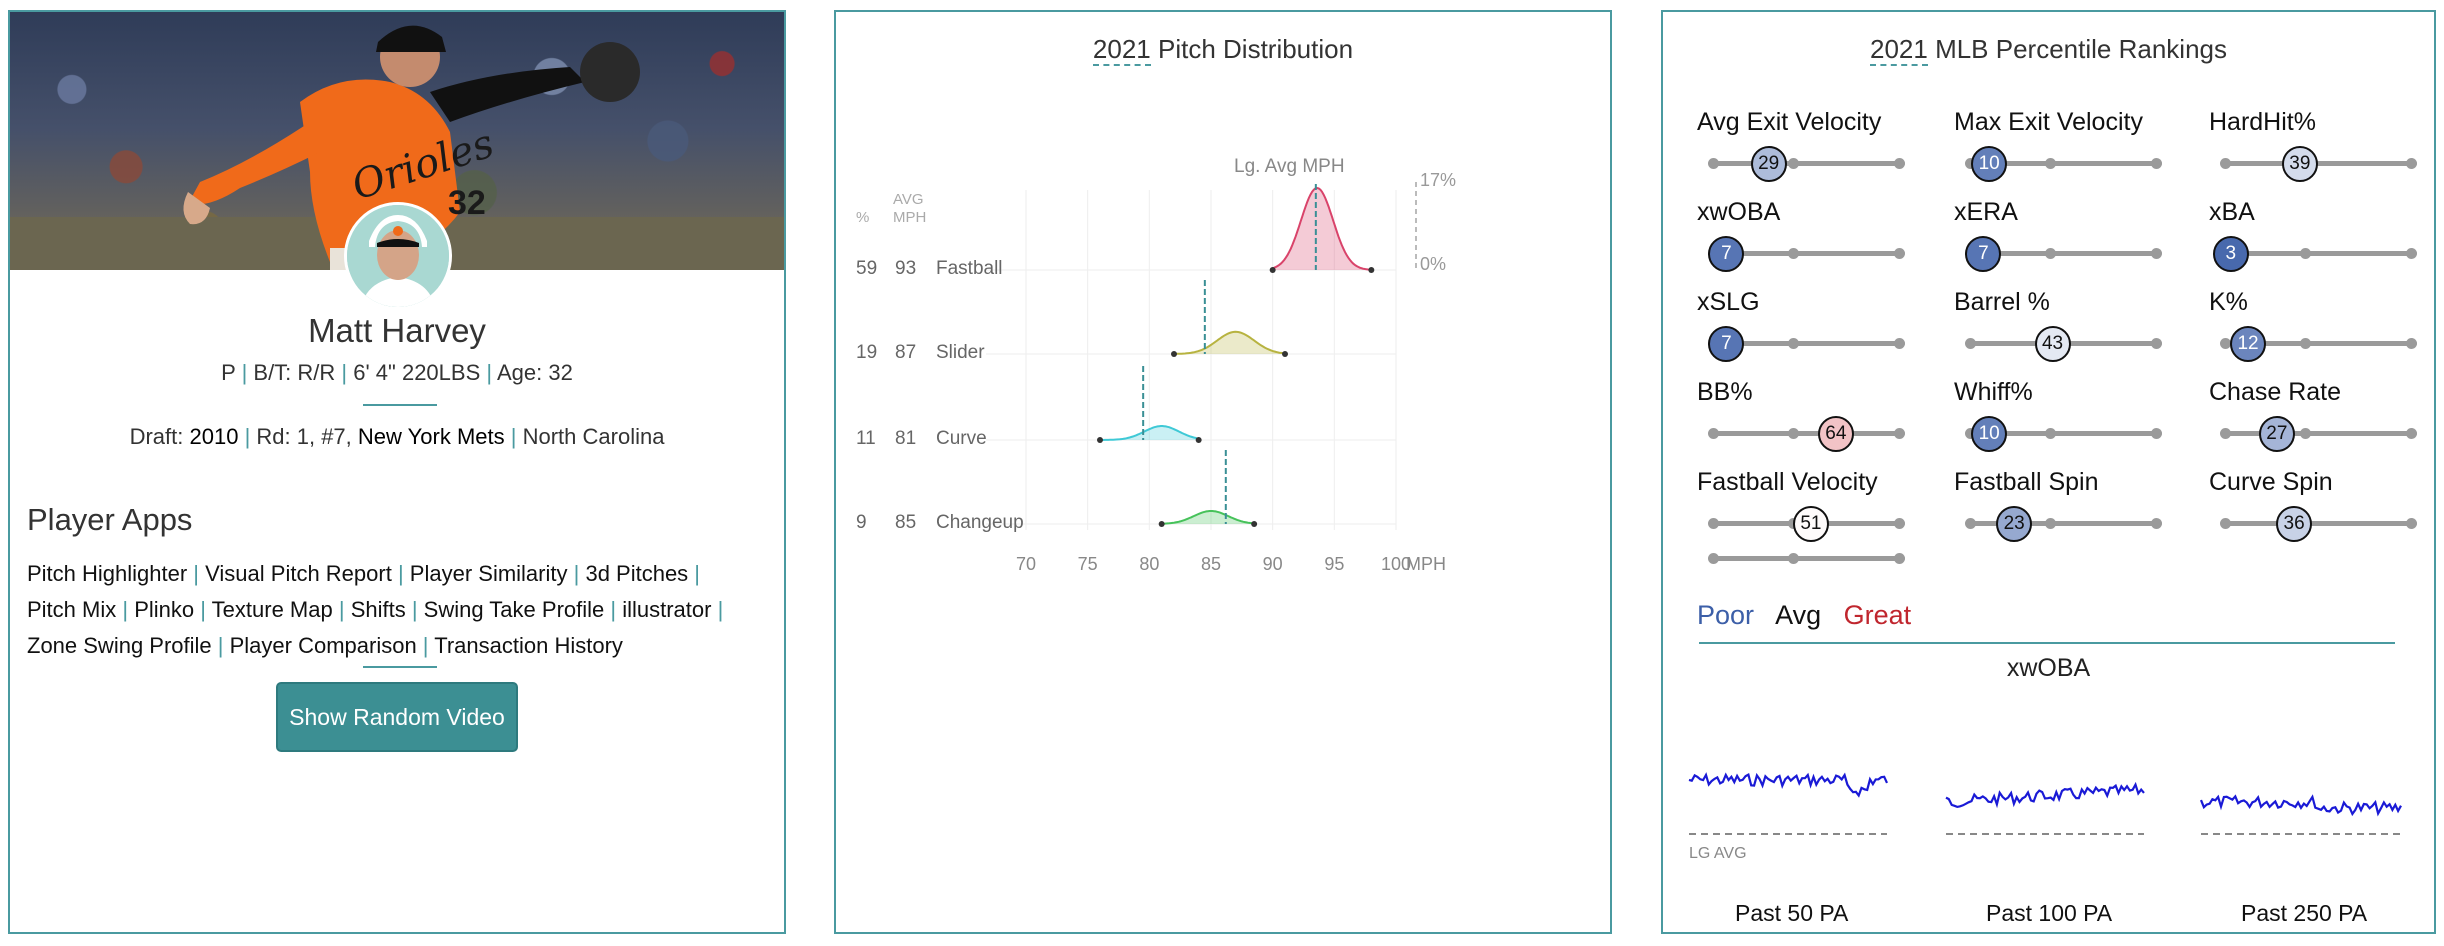  Describe the element at coordinates (1272, 270) in the screenshot. I see `pitch-range-min` at that location.